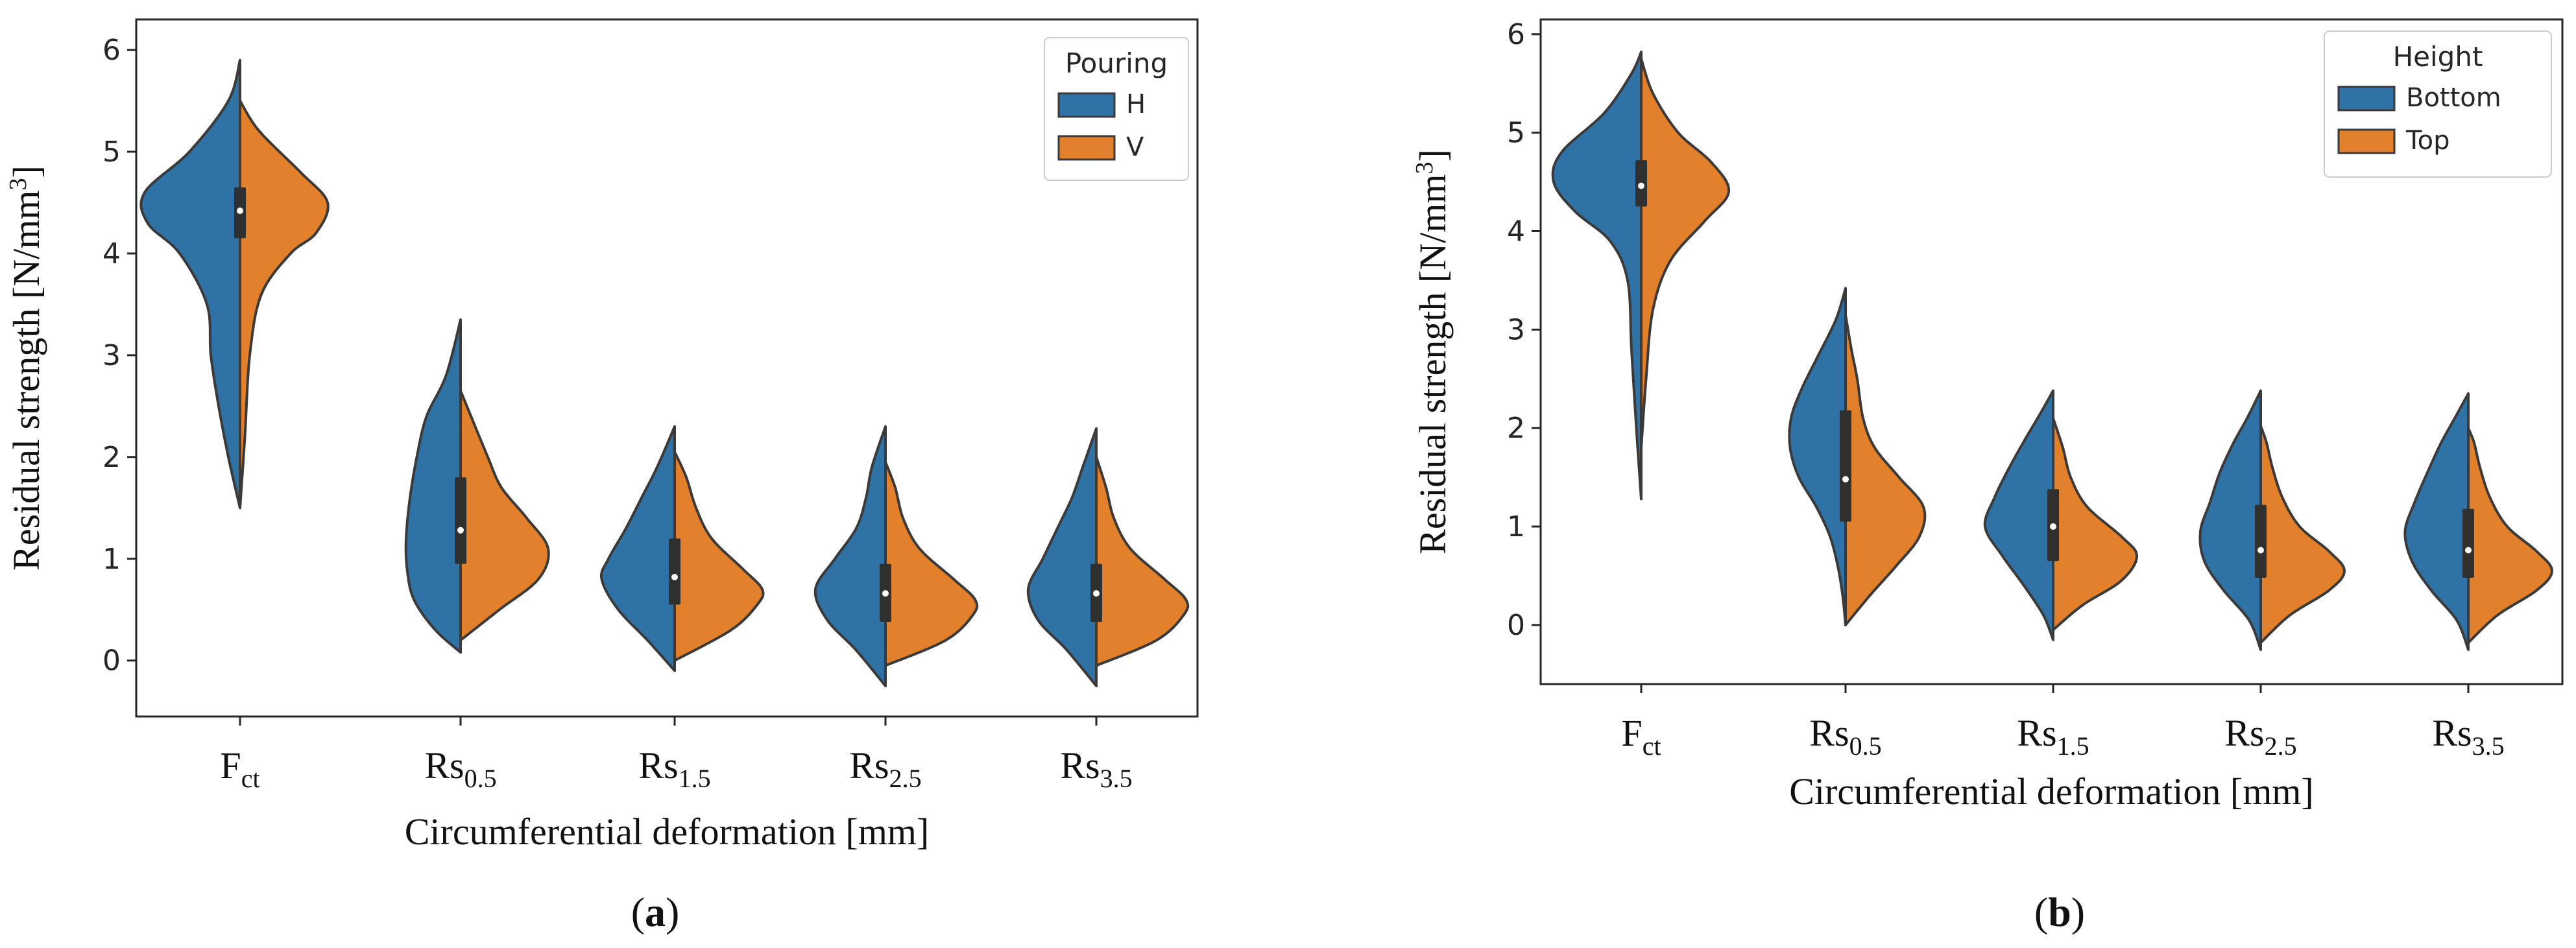 The height and width of the screenshot is (948, 2576). Describe the element at coordinates (2427, 141) in the screenshot. I see `legend-entry-top: Top` at that location.